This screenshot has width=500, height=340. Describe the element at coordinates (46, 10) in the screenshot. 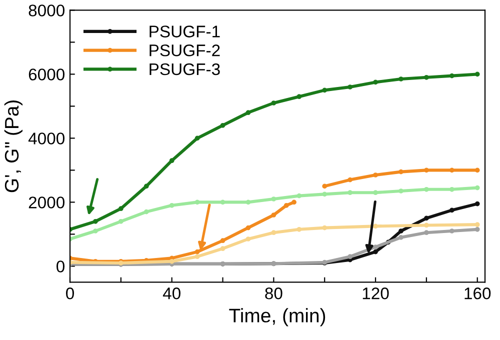

I see `y-tick-label: 8000` at that location.